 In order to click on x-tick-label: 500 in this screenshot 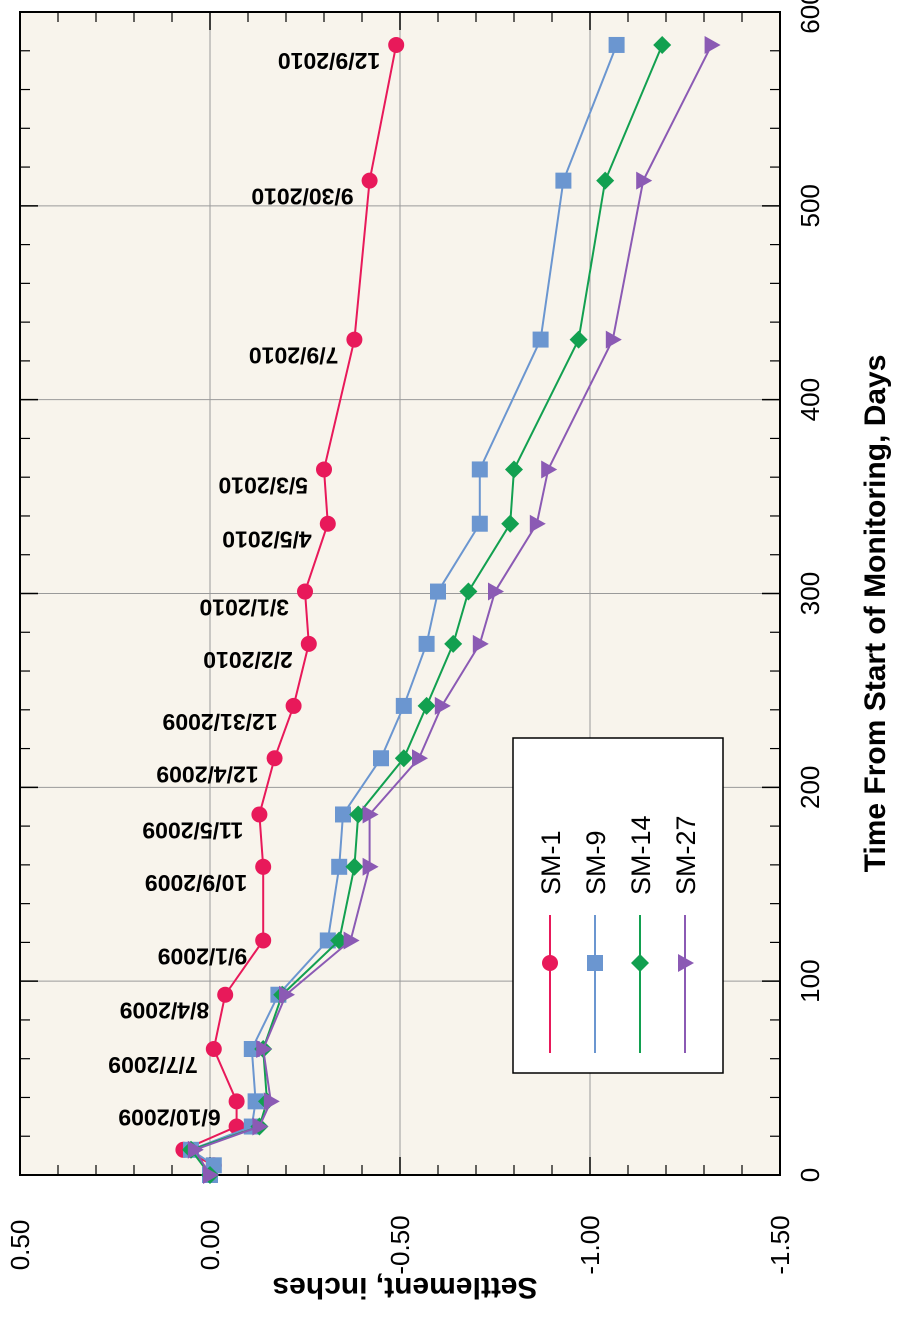, I will do `click(810, 205)`.